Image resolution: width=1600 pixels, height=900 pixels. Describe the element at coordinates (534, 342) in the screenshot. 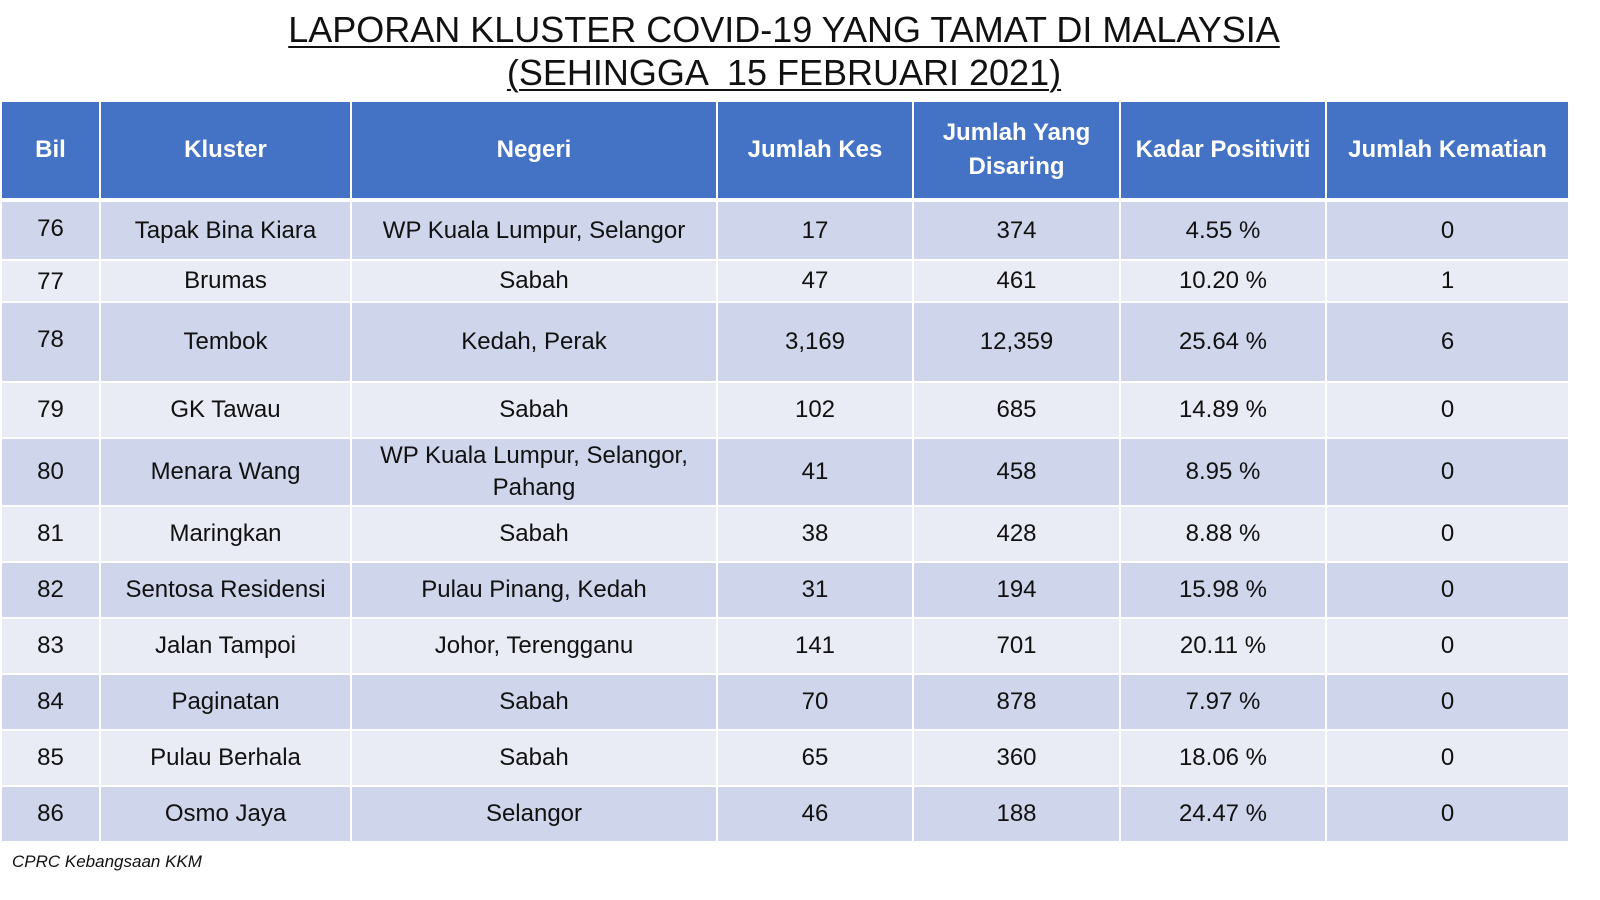

I see `cell-negeri: Kedah, Perak` at that location.